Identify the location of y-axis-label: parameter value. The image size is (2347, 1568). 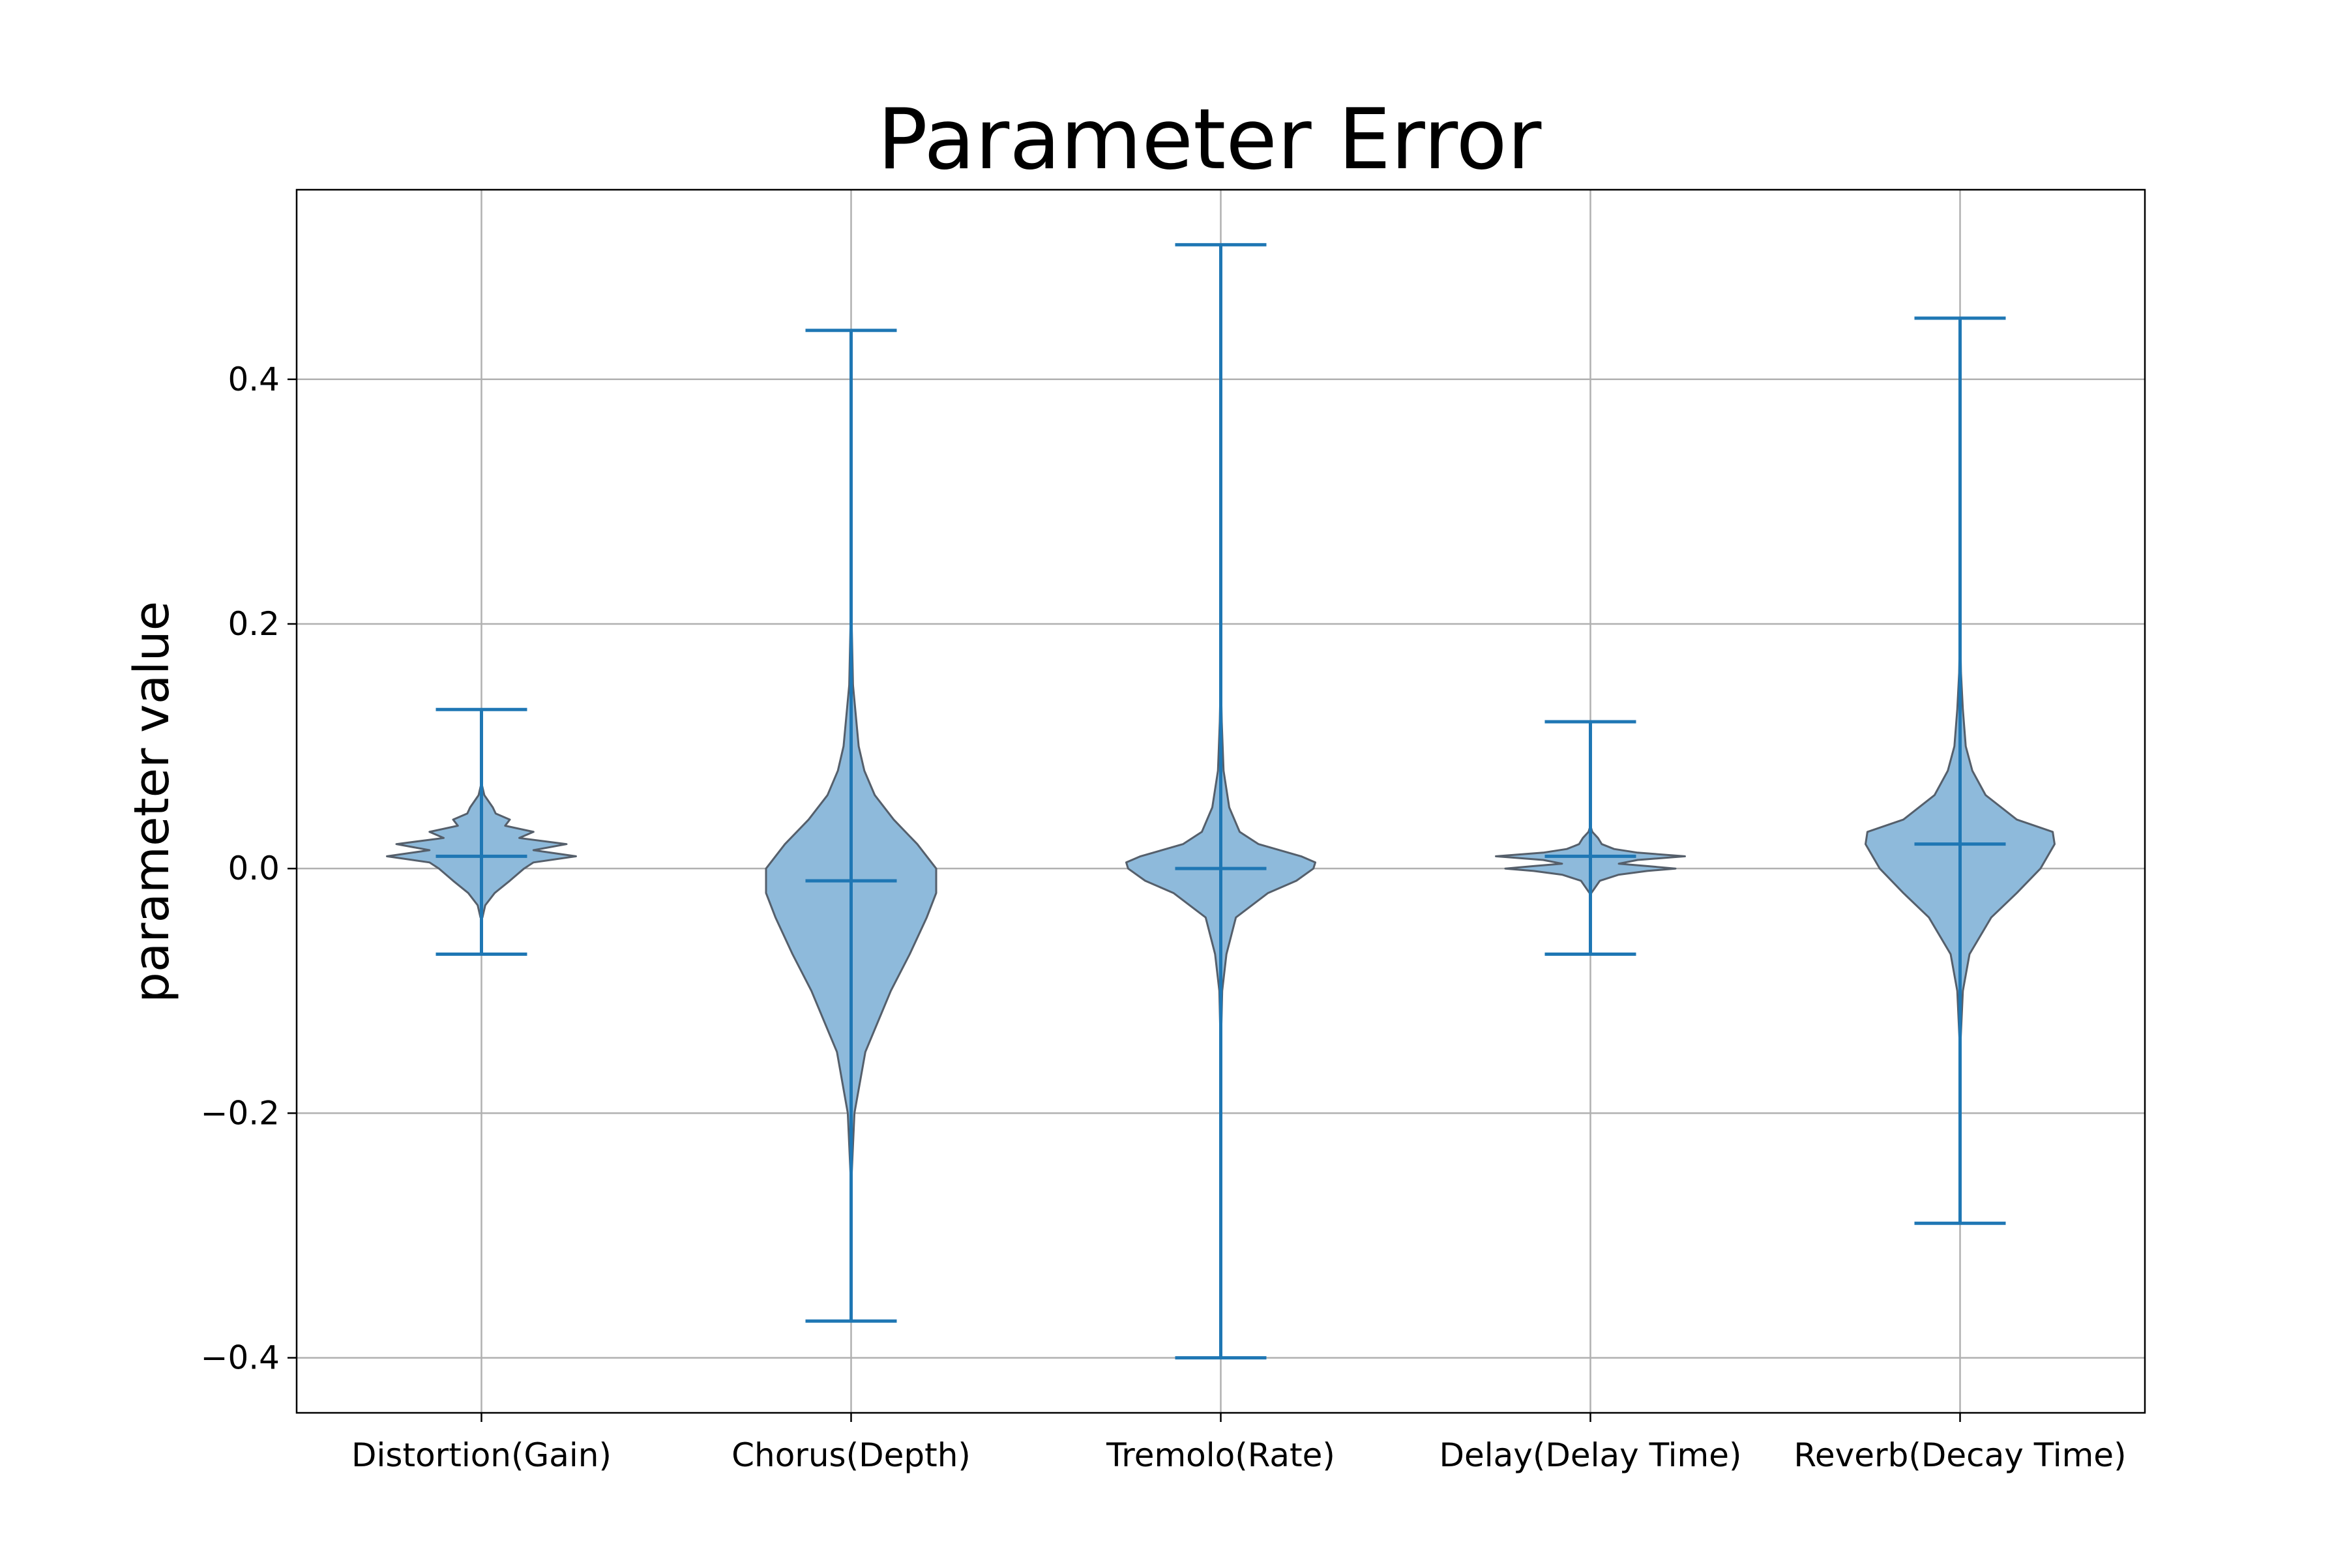
(152, 802).